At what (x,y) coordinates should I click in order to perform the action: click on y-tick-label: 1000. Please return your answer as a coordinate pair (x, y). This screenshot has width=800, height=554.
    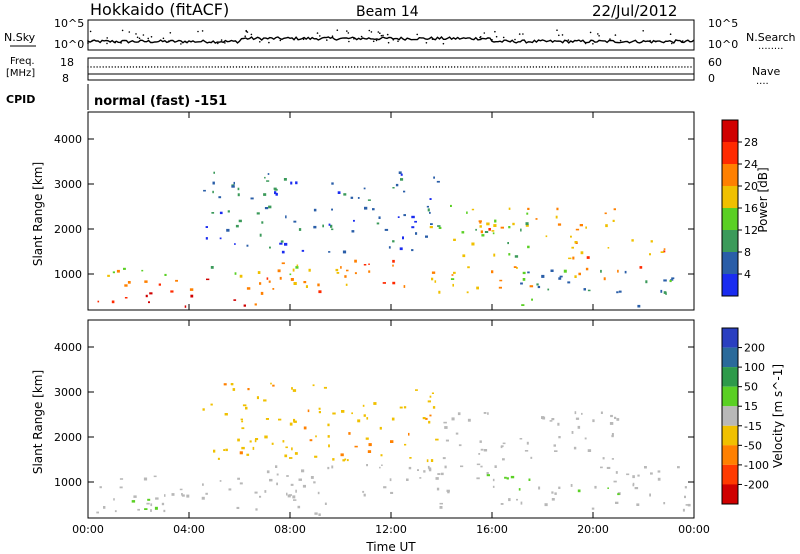
    Looking at the image, I should click on (68, 274).